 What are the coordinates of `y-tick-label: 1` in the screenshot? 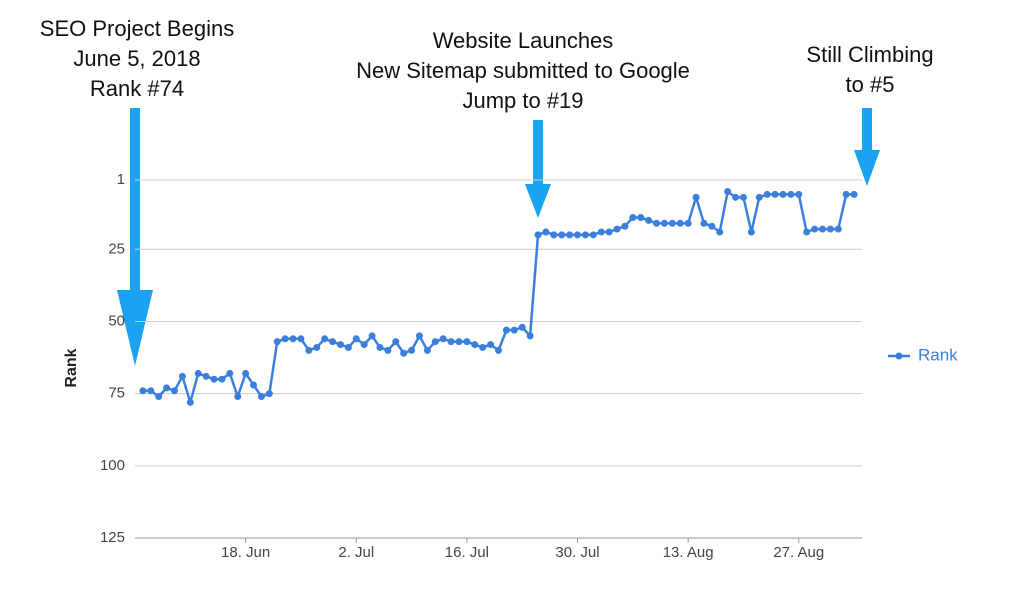 It's located at (121, 179).